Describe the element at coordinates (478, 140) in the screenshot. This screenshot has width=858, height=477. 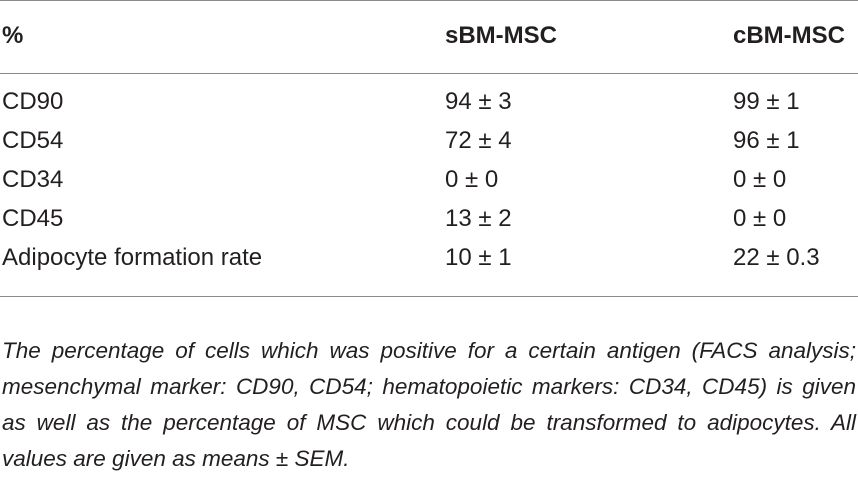
I see `cell-value: 72 ± 4` at that location.